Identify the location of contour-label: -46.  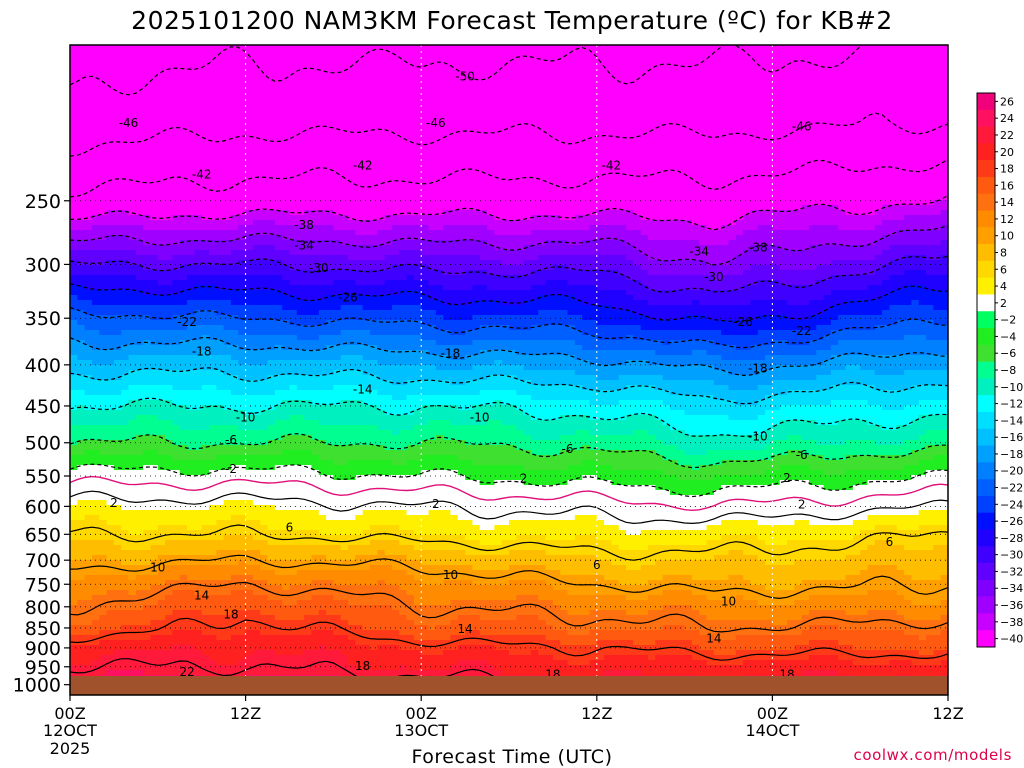
(802, 126).